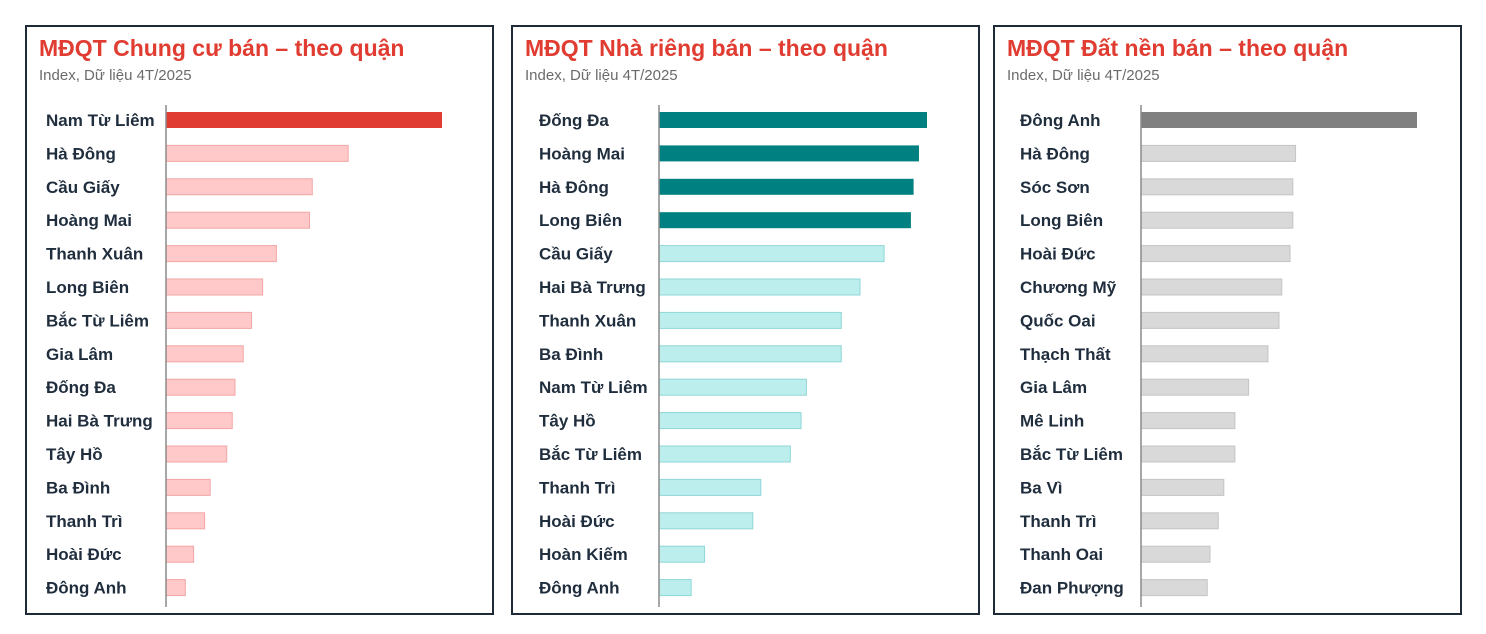 Image resolution: width=1486 pixels, height=634 pixels. What do you see at coordinates (1178, 48) in the screenshot?
I see `chart-title: MĐQT Đất nền bán – theo quận` at bounding box center [1178, 48].